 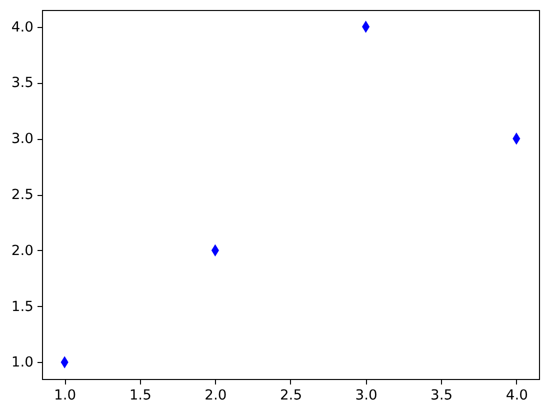 I want to click on y-tick-label: 1.5, so click(x=22, y=306).